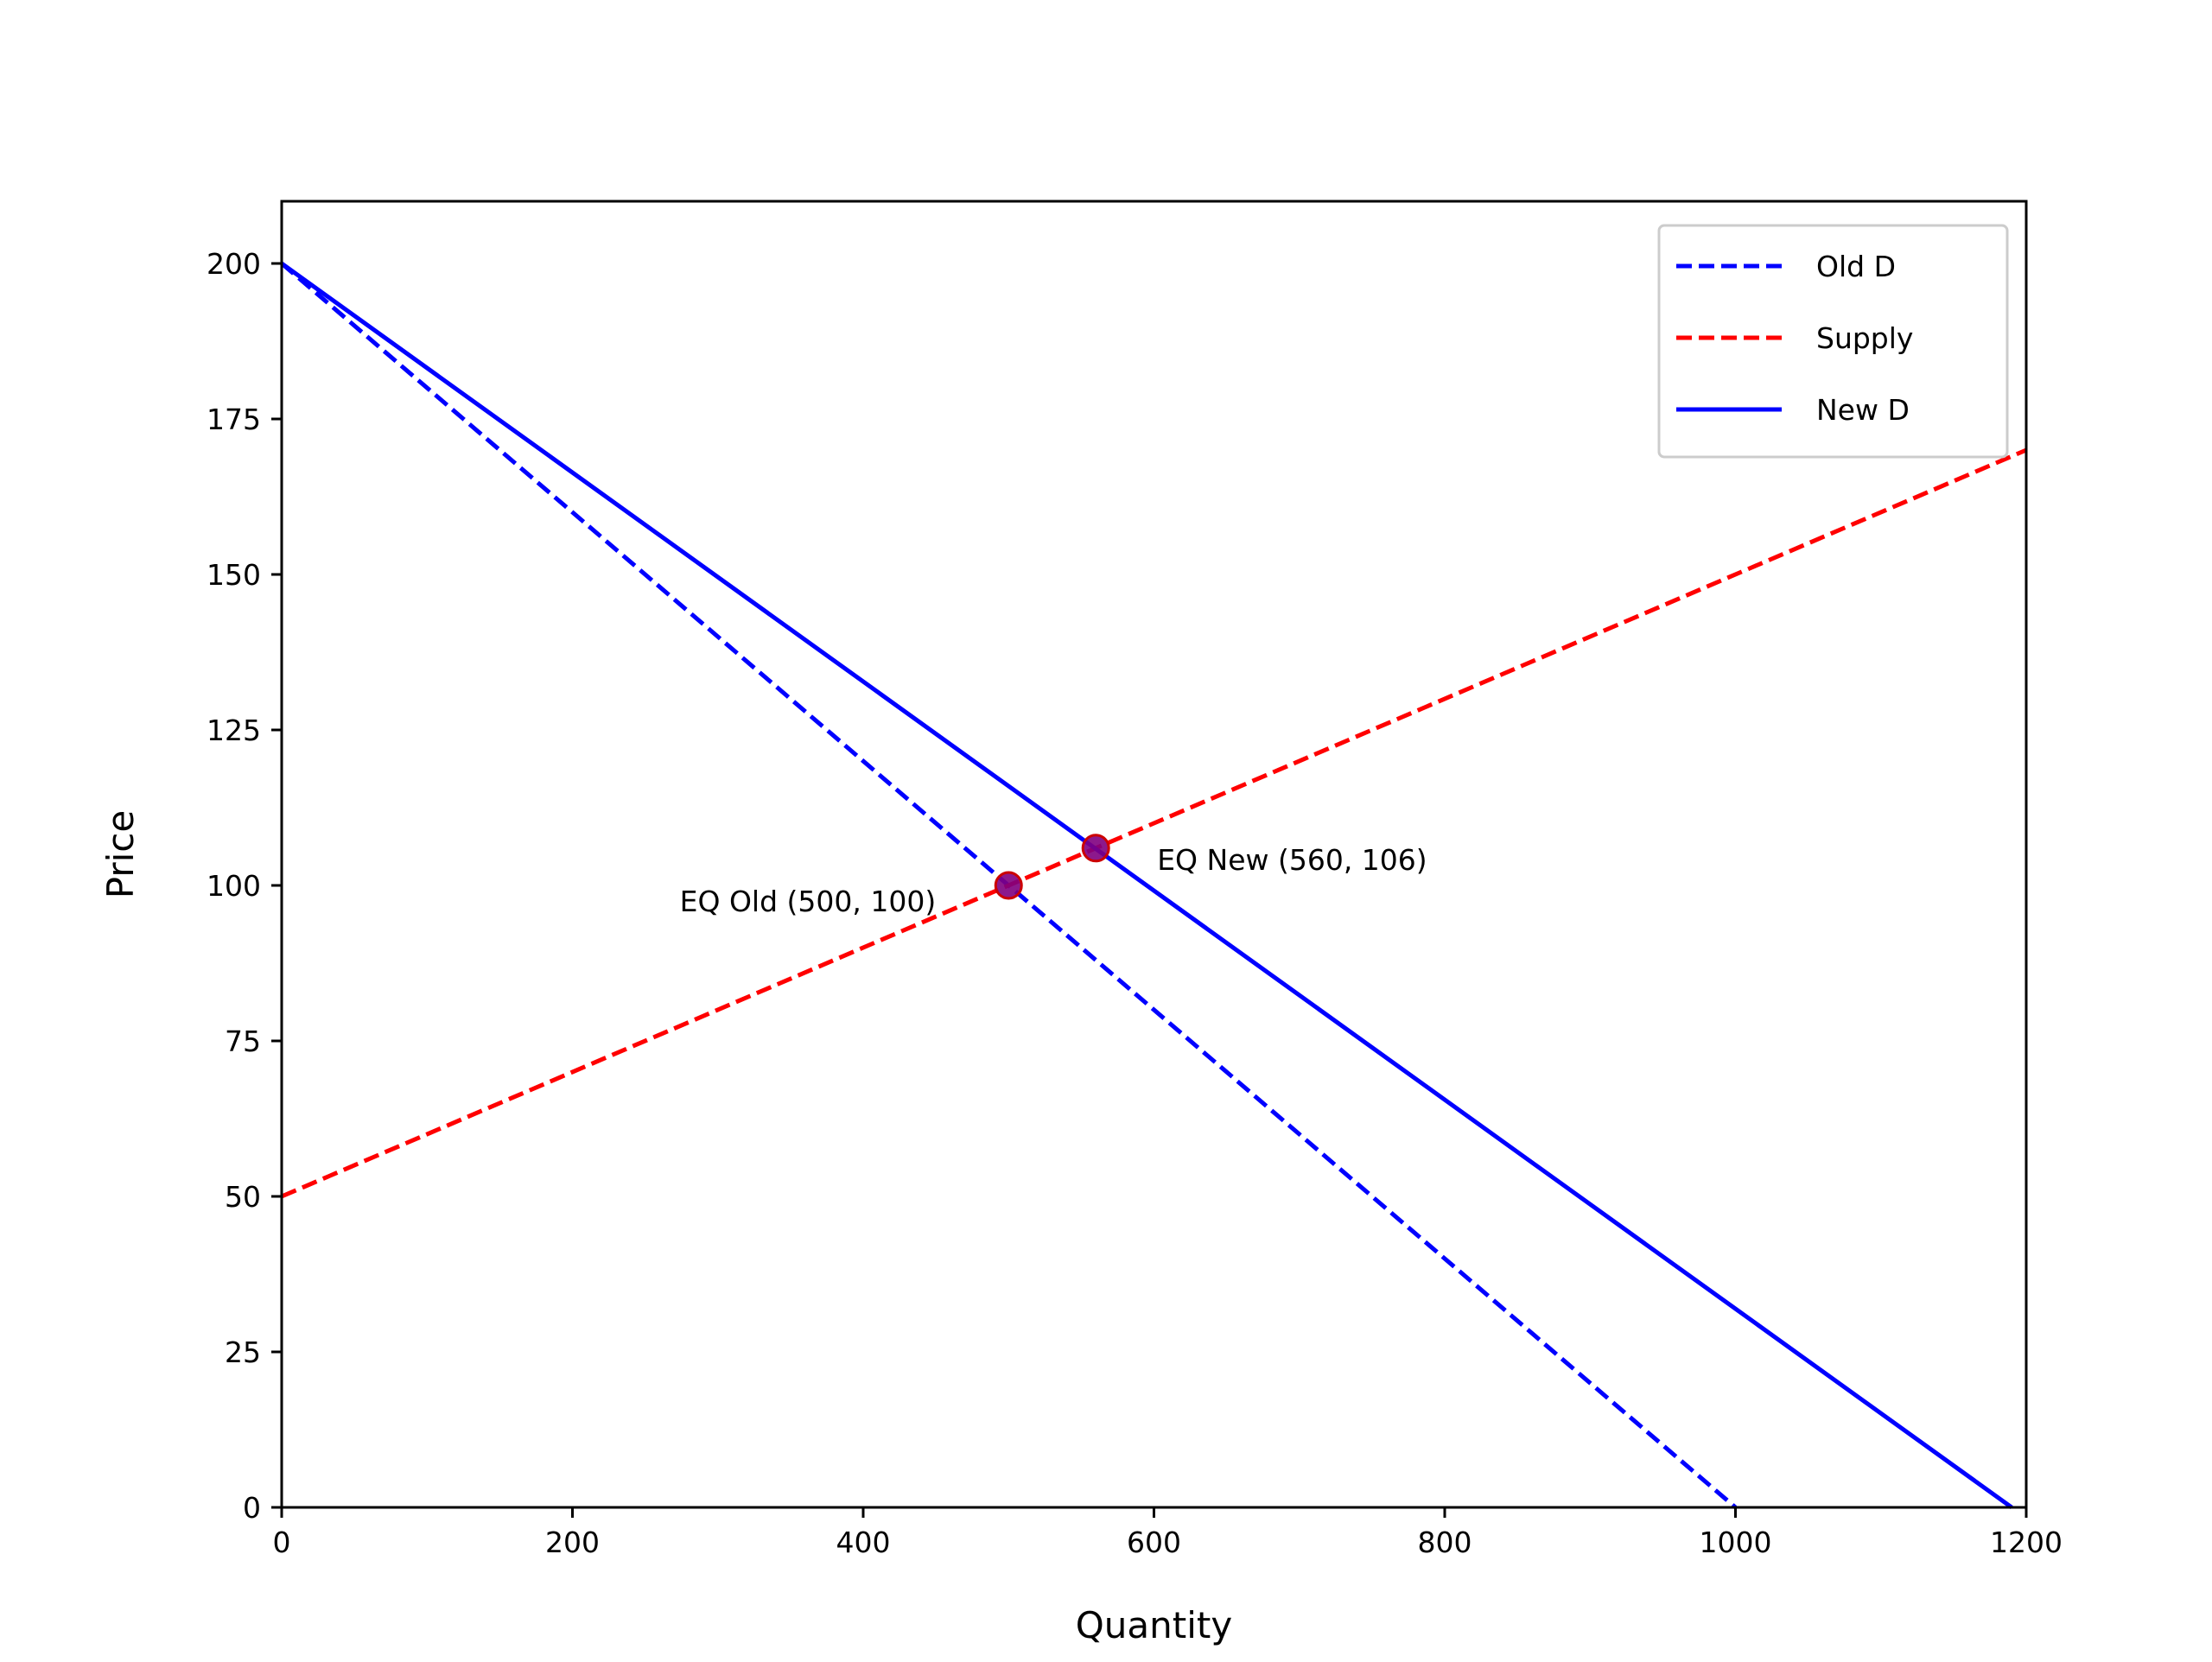  I want to click on legend: Old D Supply New D, so click(1833, 341).